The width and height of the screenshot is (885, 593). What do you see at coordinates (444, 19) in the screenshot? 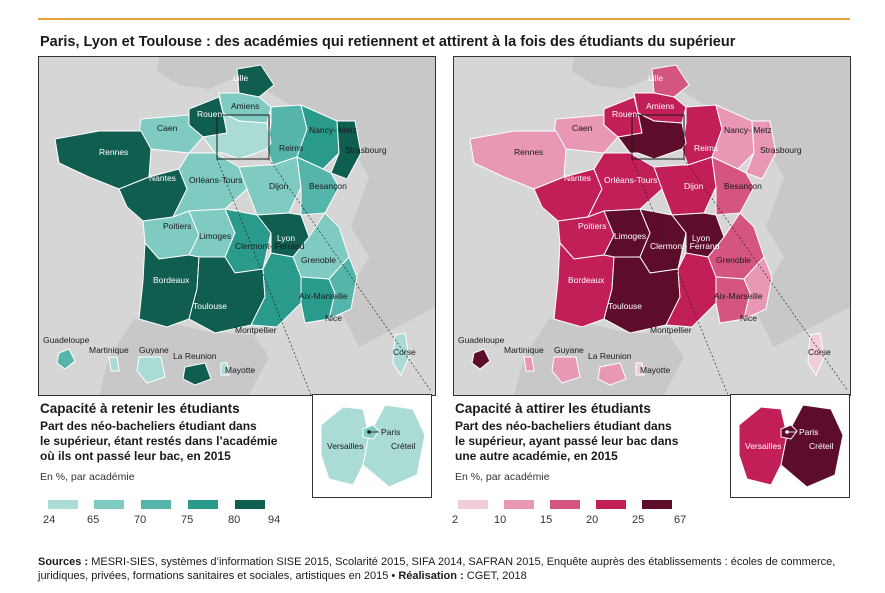
I see `accent-rule` at bounding box center [444, 19].